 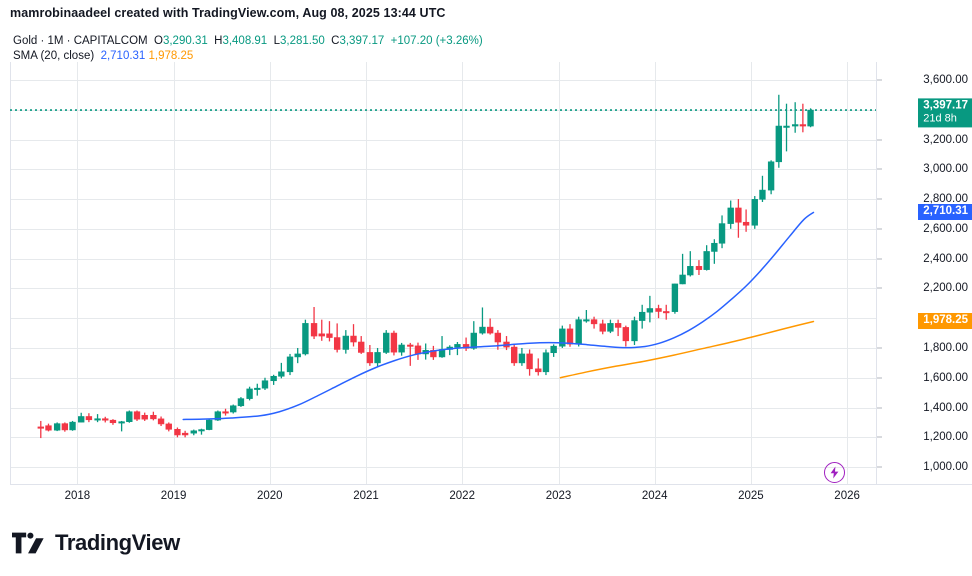 I want to click on price-tick-label: 3,000.00, so click(x=945, y=169).